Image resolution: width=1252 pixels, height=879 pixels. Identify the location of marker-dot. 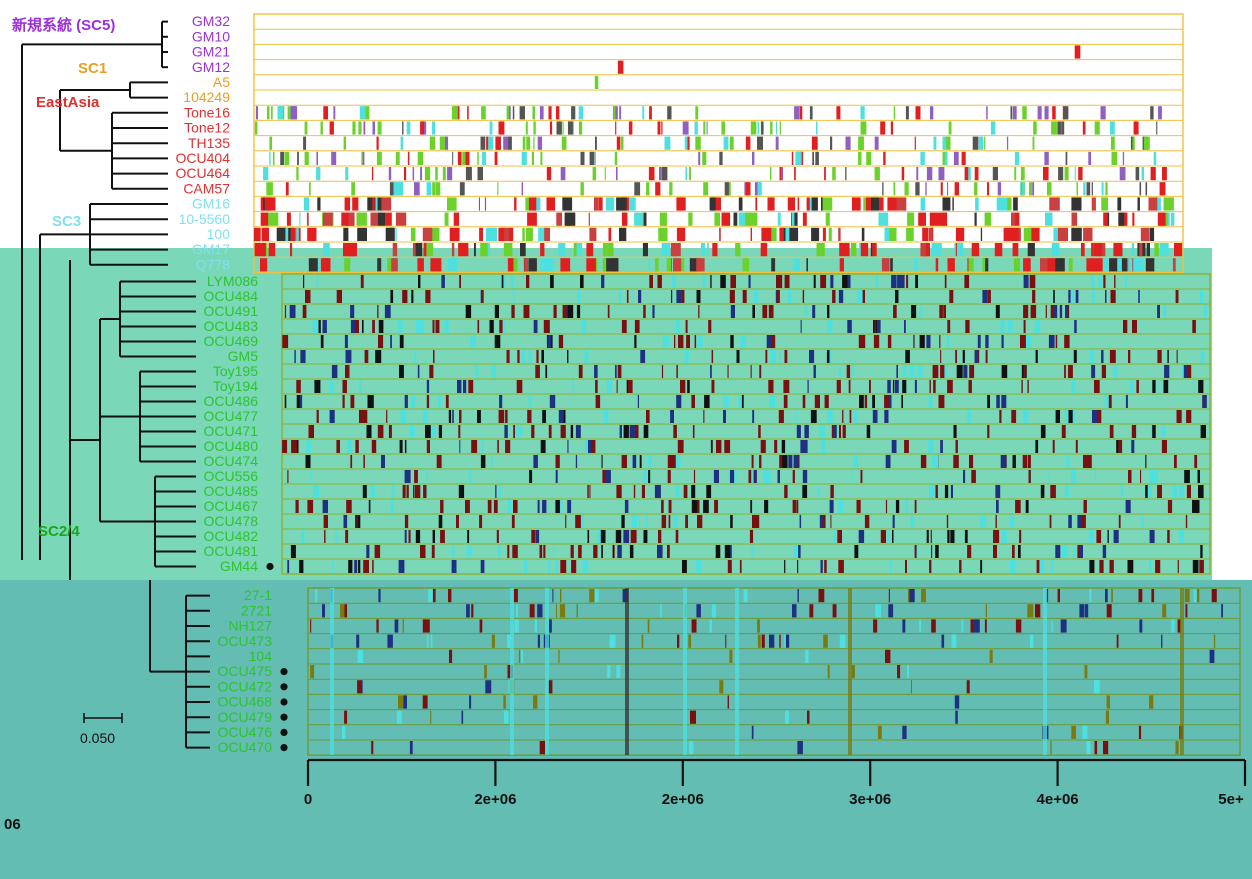
(284, 717).